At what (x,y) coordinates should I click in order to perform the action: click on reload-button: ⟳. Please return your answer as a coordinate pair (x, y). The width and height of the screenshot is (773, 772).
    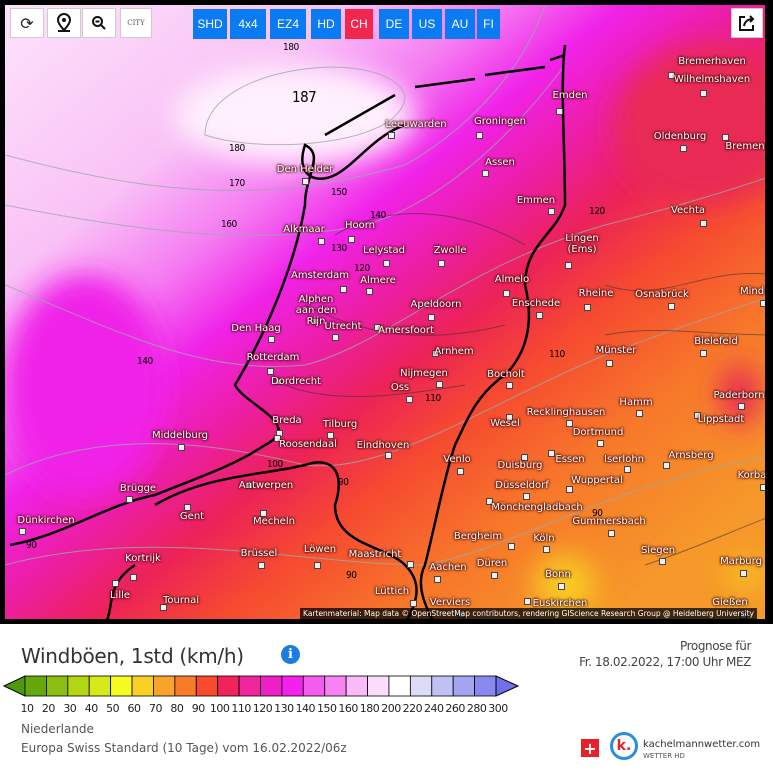
    Looking at the image, I should click on (27, 23).